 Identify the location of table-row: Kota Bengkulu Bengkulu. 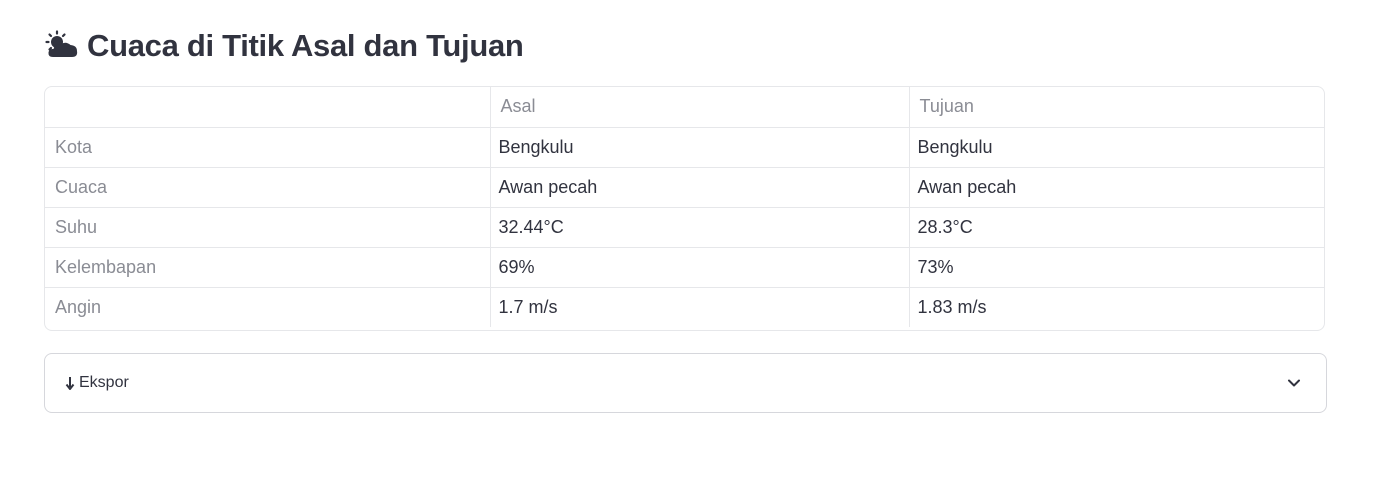
(684, 147).